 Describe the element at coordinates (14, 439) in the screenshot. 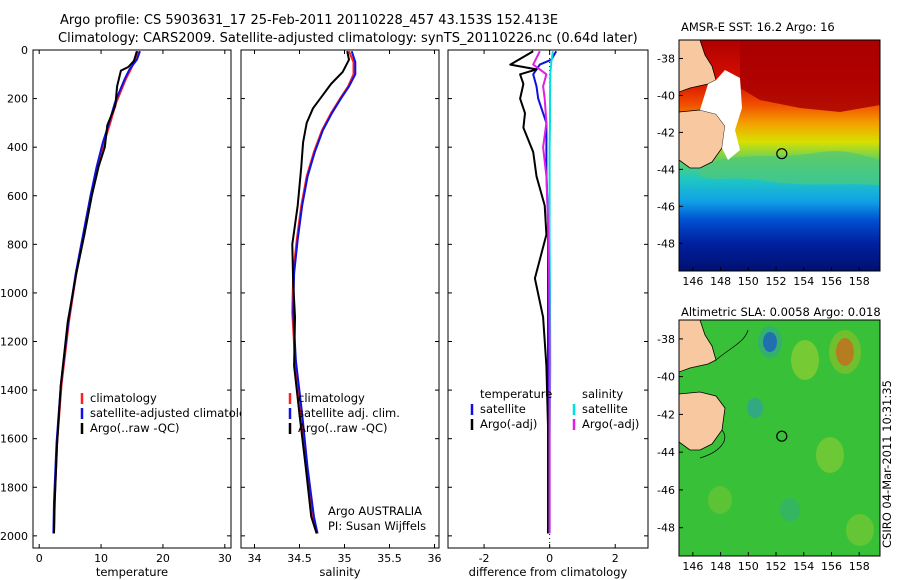

I see `y-tick-label: 1600` at that location.